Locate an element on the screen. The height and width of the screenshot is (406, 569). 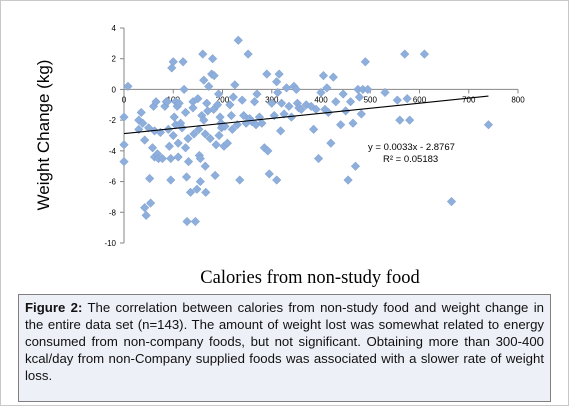
y-tick-label-5: 0 is located at coordinates (114, 89).